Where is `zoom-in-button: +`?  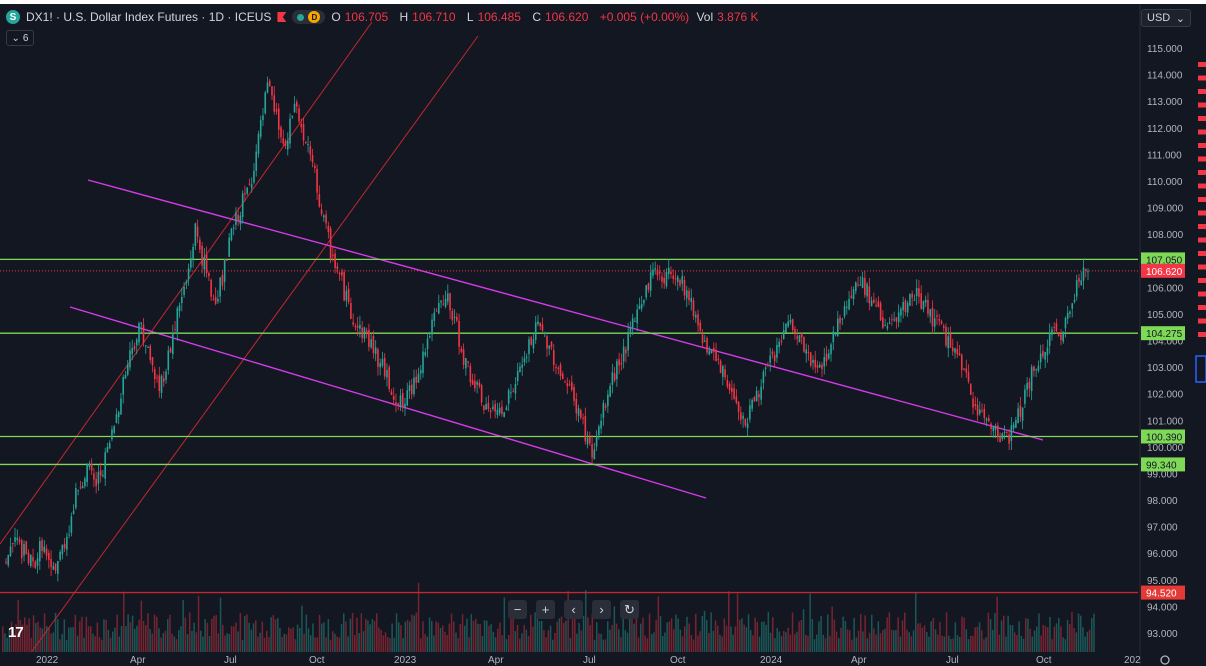 zoom-in-button: + is located at coordinates (545, 609).